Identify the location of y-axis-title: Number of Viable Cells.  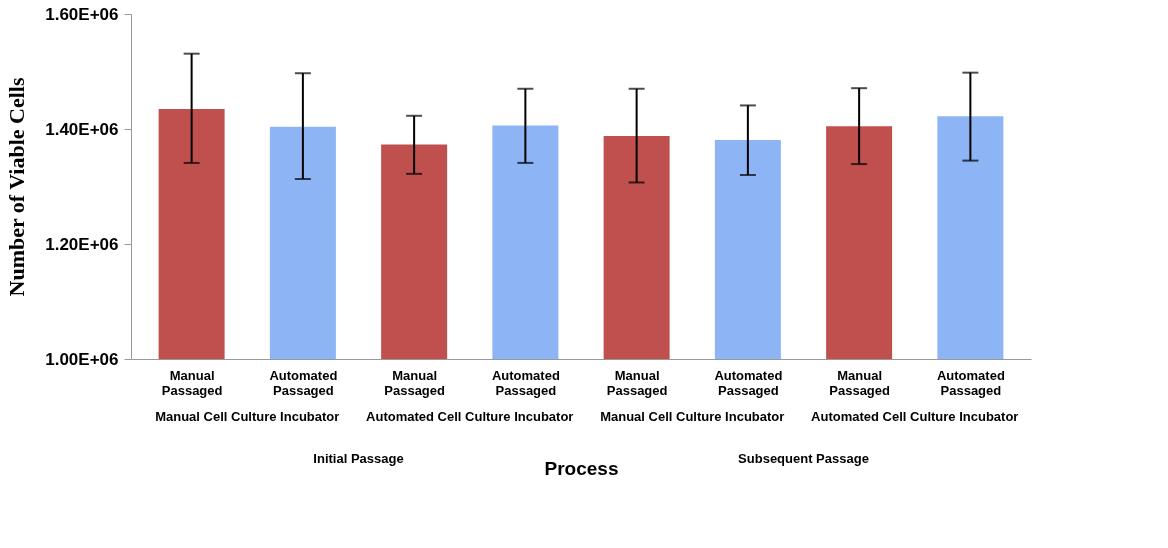
(17, 187).